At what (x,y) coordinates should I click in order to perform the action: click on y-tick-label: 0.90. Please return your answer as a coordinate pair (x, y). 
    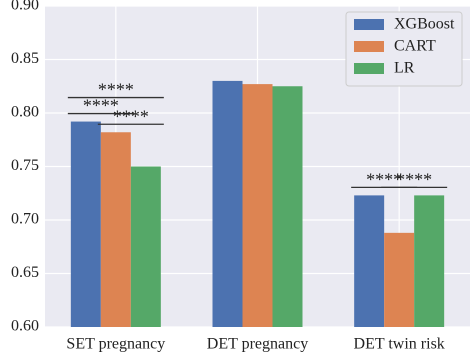
    Looking at the image, I should click on (25, 7).